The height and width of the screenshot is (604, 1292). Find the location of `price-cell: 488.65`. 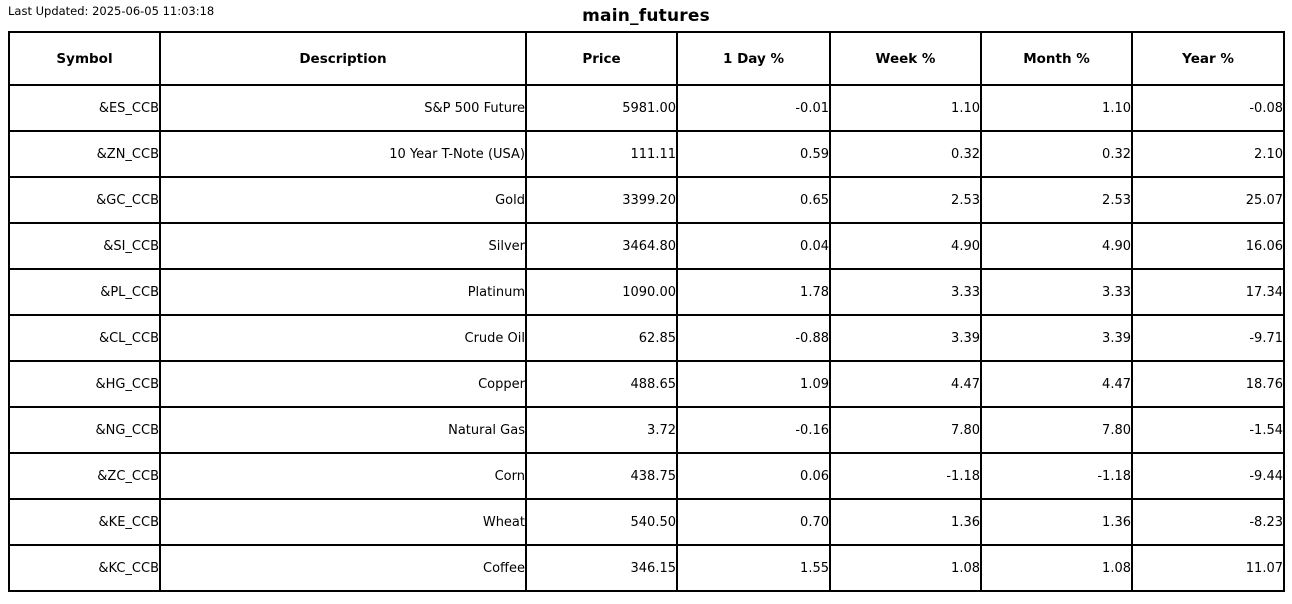

price-cell: 488.65 is located at coordinates (601, 384).